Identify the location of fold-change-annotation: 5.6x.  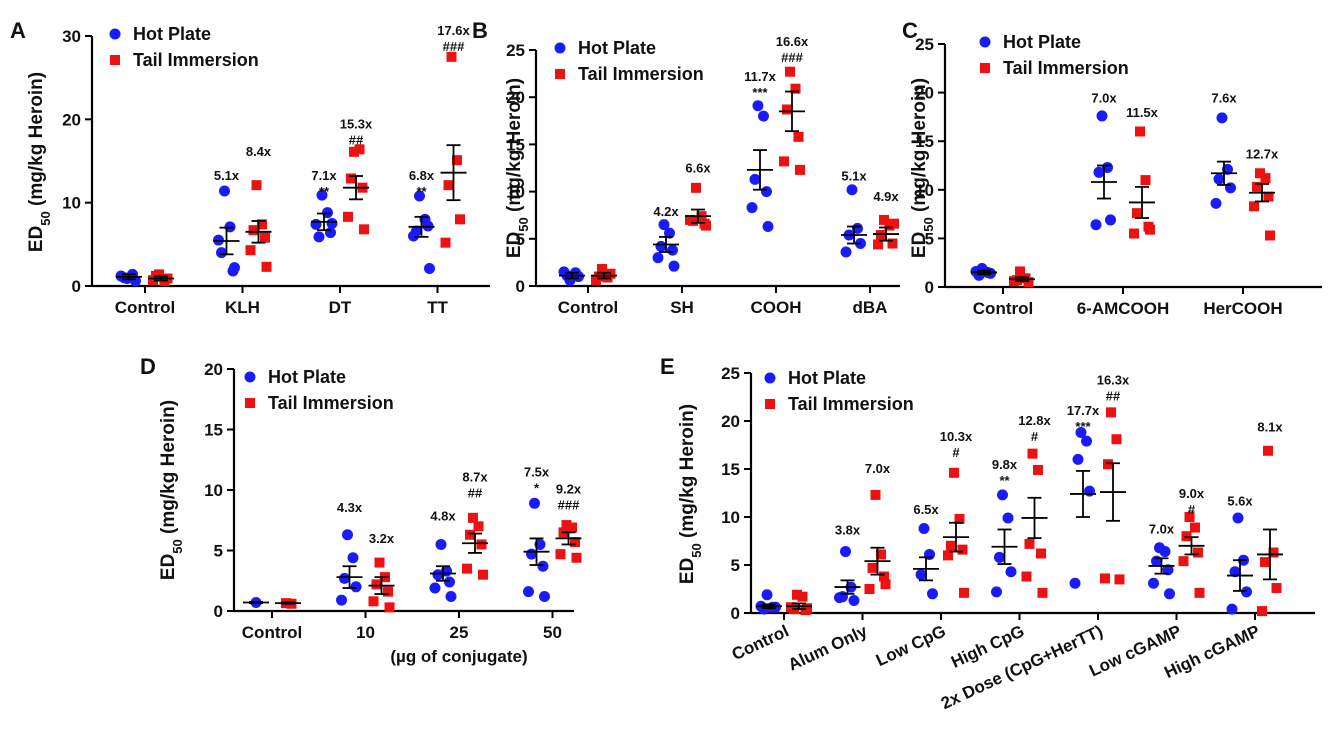
(1240, 500).